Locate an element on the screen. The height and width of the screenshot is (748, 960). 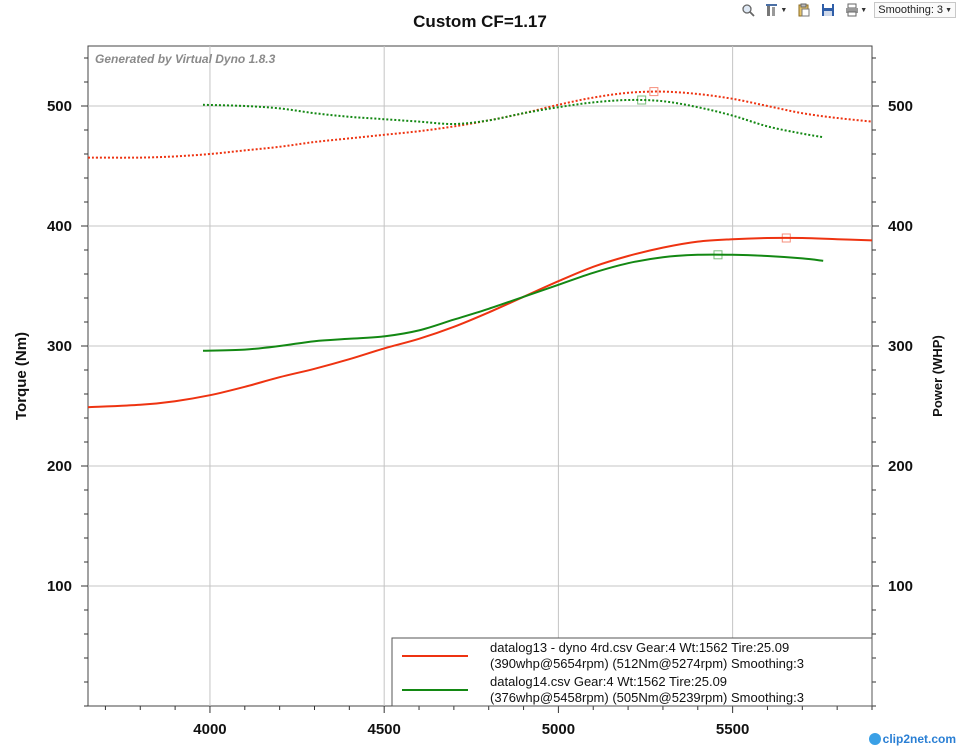
torque-curve-datalog13-dyno-4rd-csv is located at coordinates (480, 124).